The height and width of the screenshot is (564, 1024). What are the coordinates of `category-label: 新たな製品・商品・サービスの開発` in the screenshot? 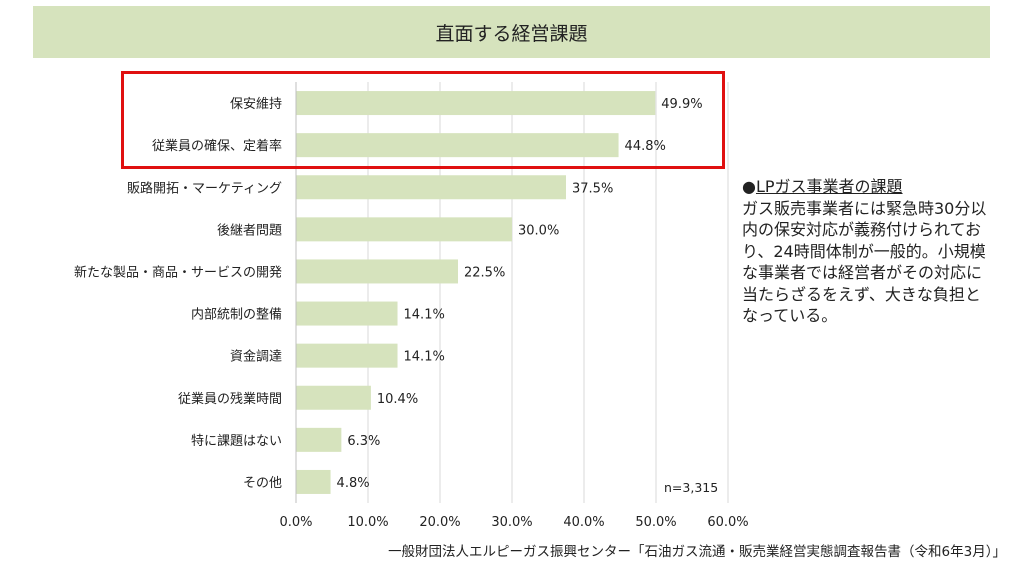 It's located at (178, 272).